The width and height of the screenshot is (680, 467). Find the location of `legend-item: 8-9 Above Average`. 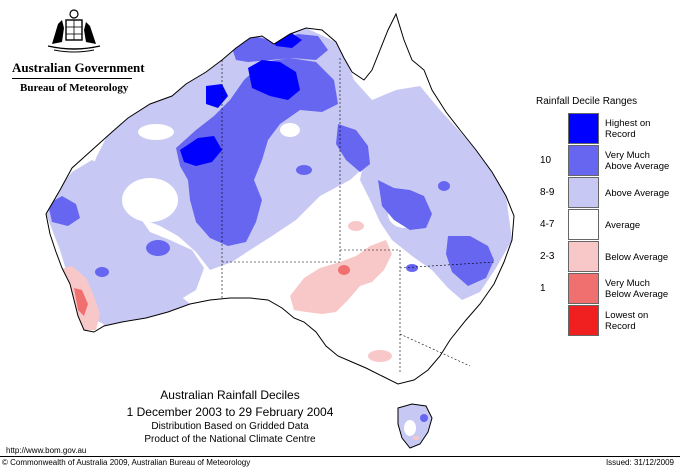

legend-item: 8-9 Above Average is located at coordinates (605, 193).